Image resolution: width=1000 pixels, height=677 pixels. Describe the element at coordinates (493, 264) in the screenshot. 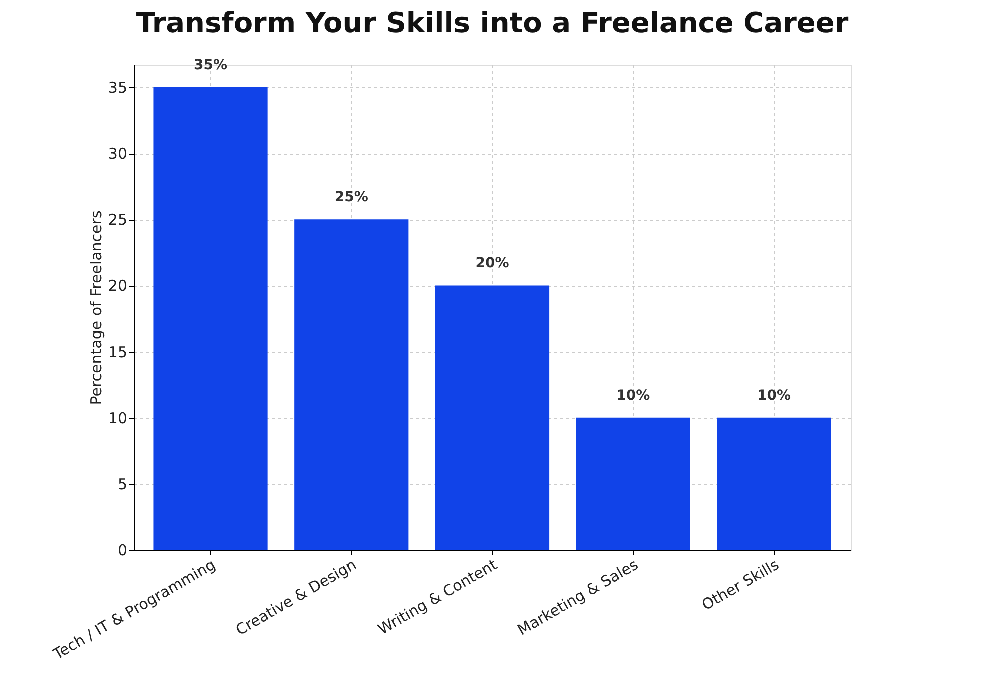

I see `data-label: 20%` at that location.